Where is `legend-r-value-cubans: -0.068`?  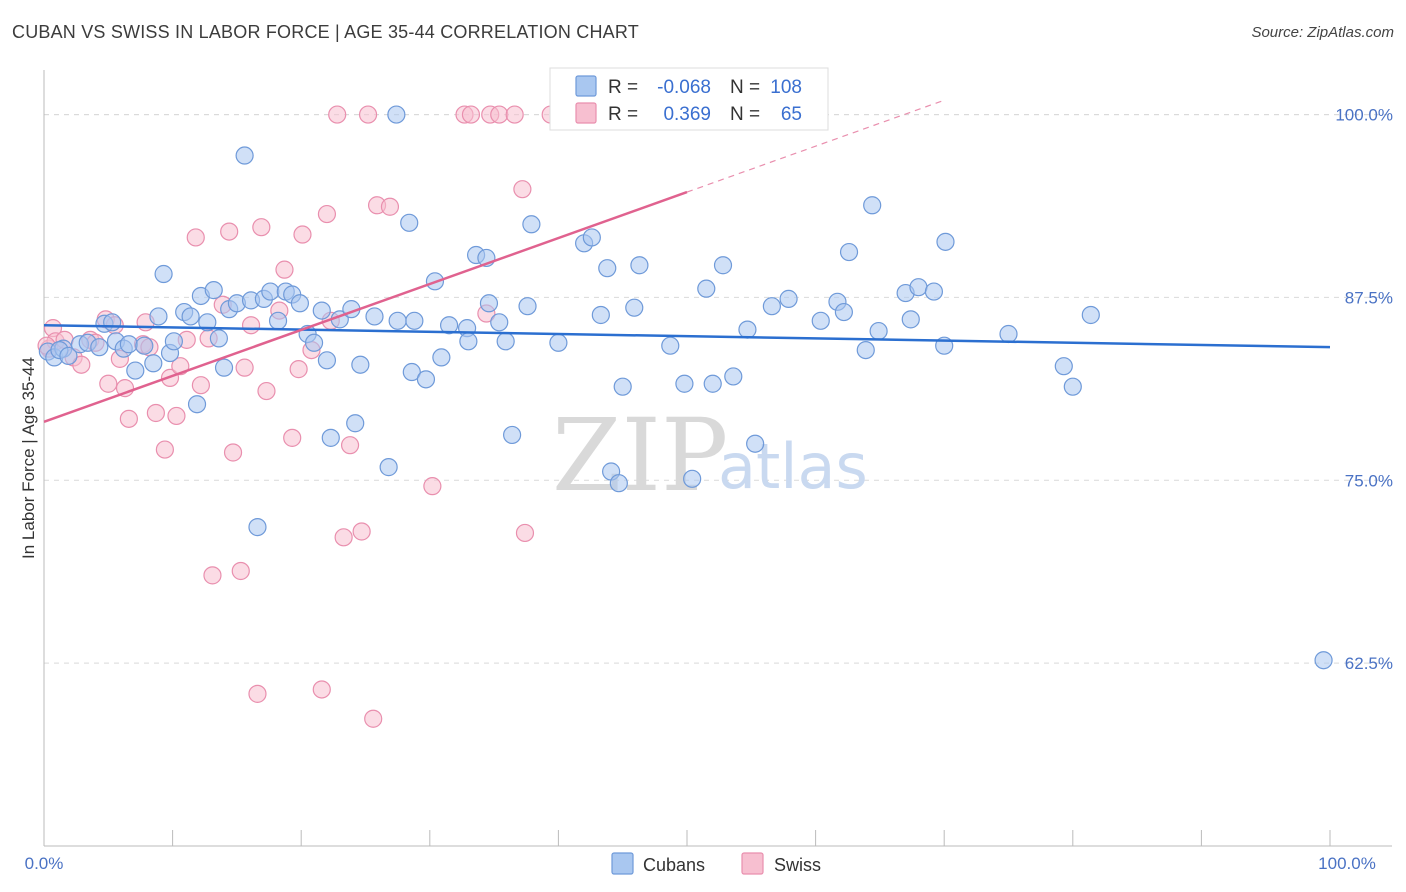 legend-r-value-cubans: -0.068 is located at coordinates (684, 87).